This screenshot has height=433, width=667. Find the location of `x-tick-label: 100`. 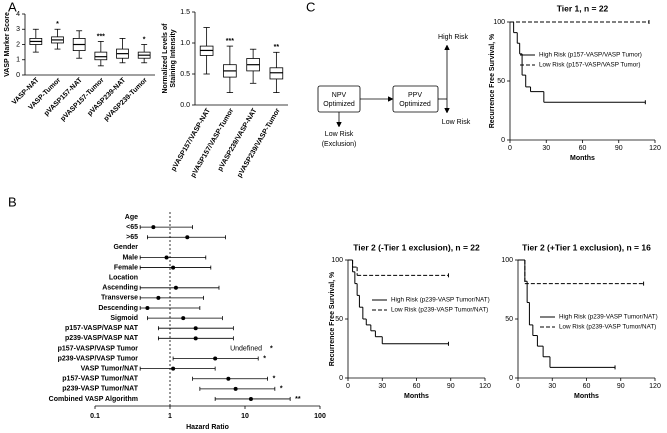

x-tick-label: 100 is located at coordinates (320, 416).